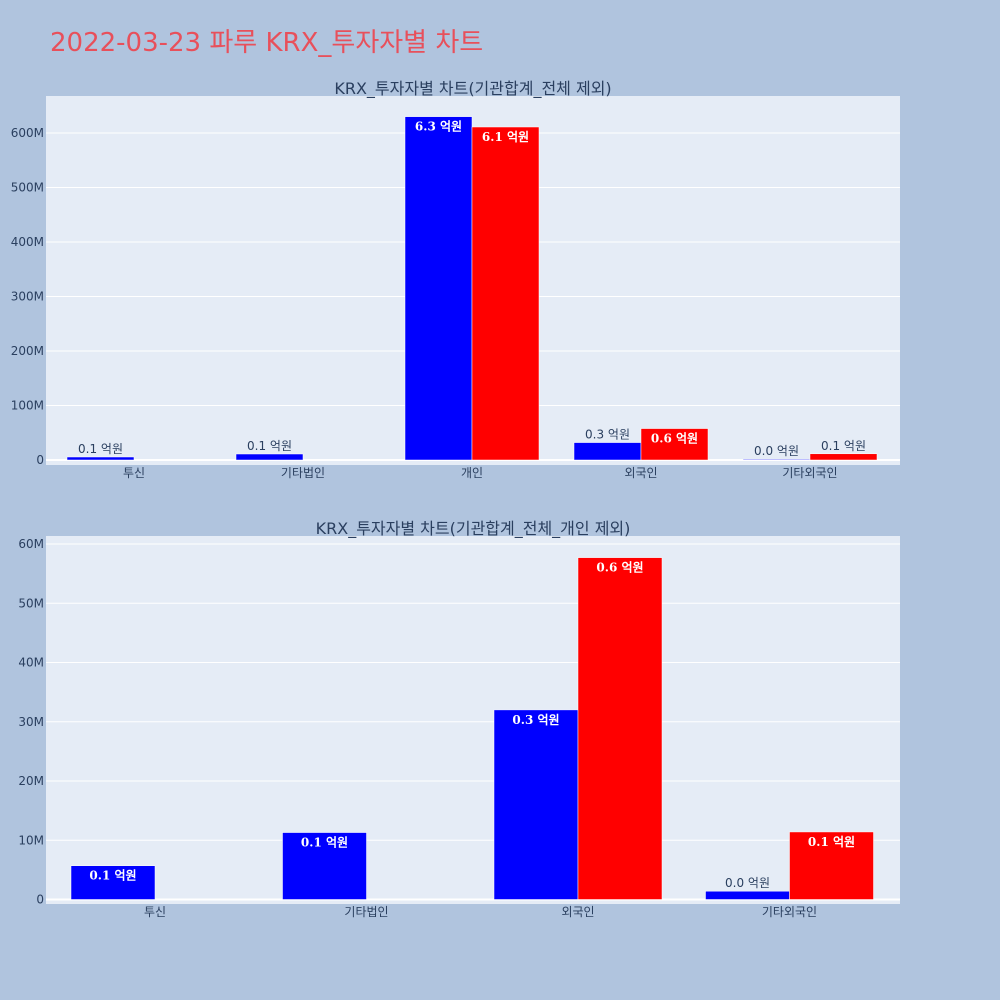  I want to click on y-tick-label: 60M, so click(31, 544).